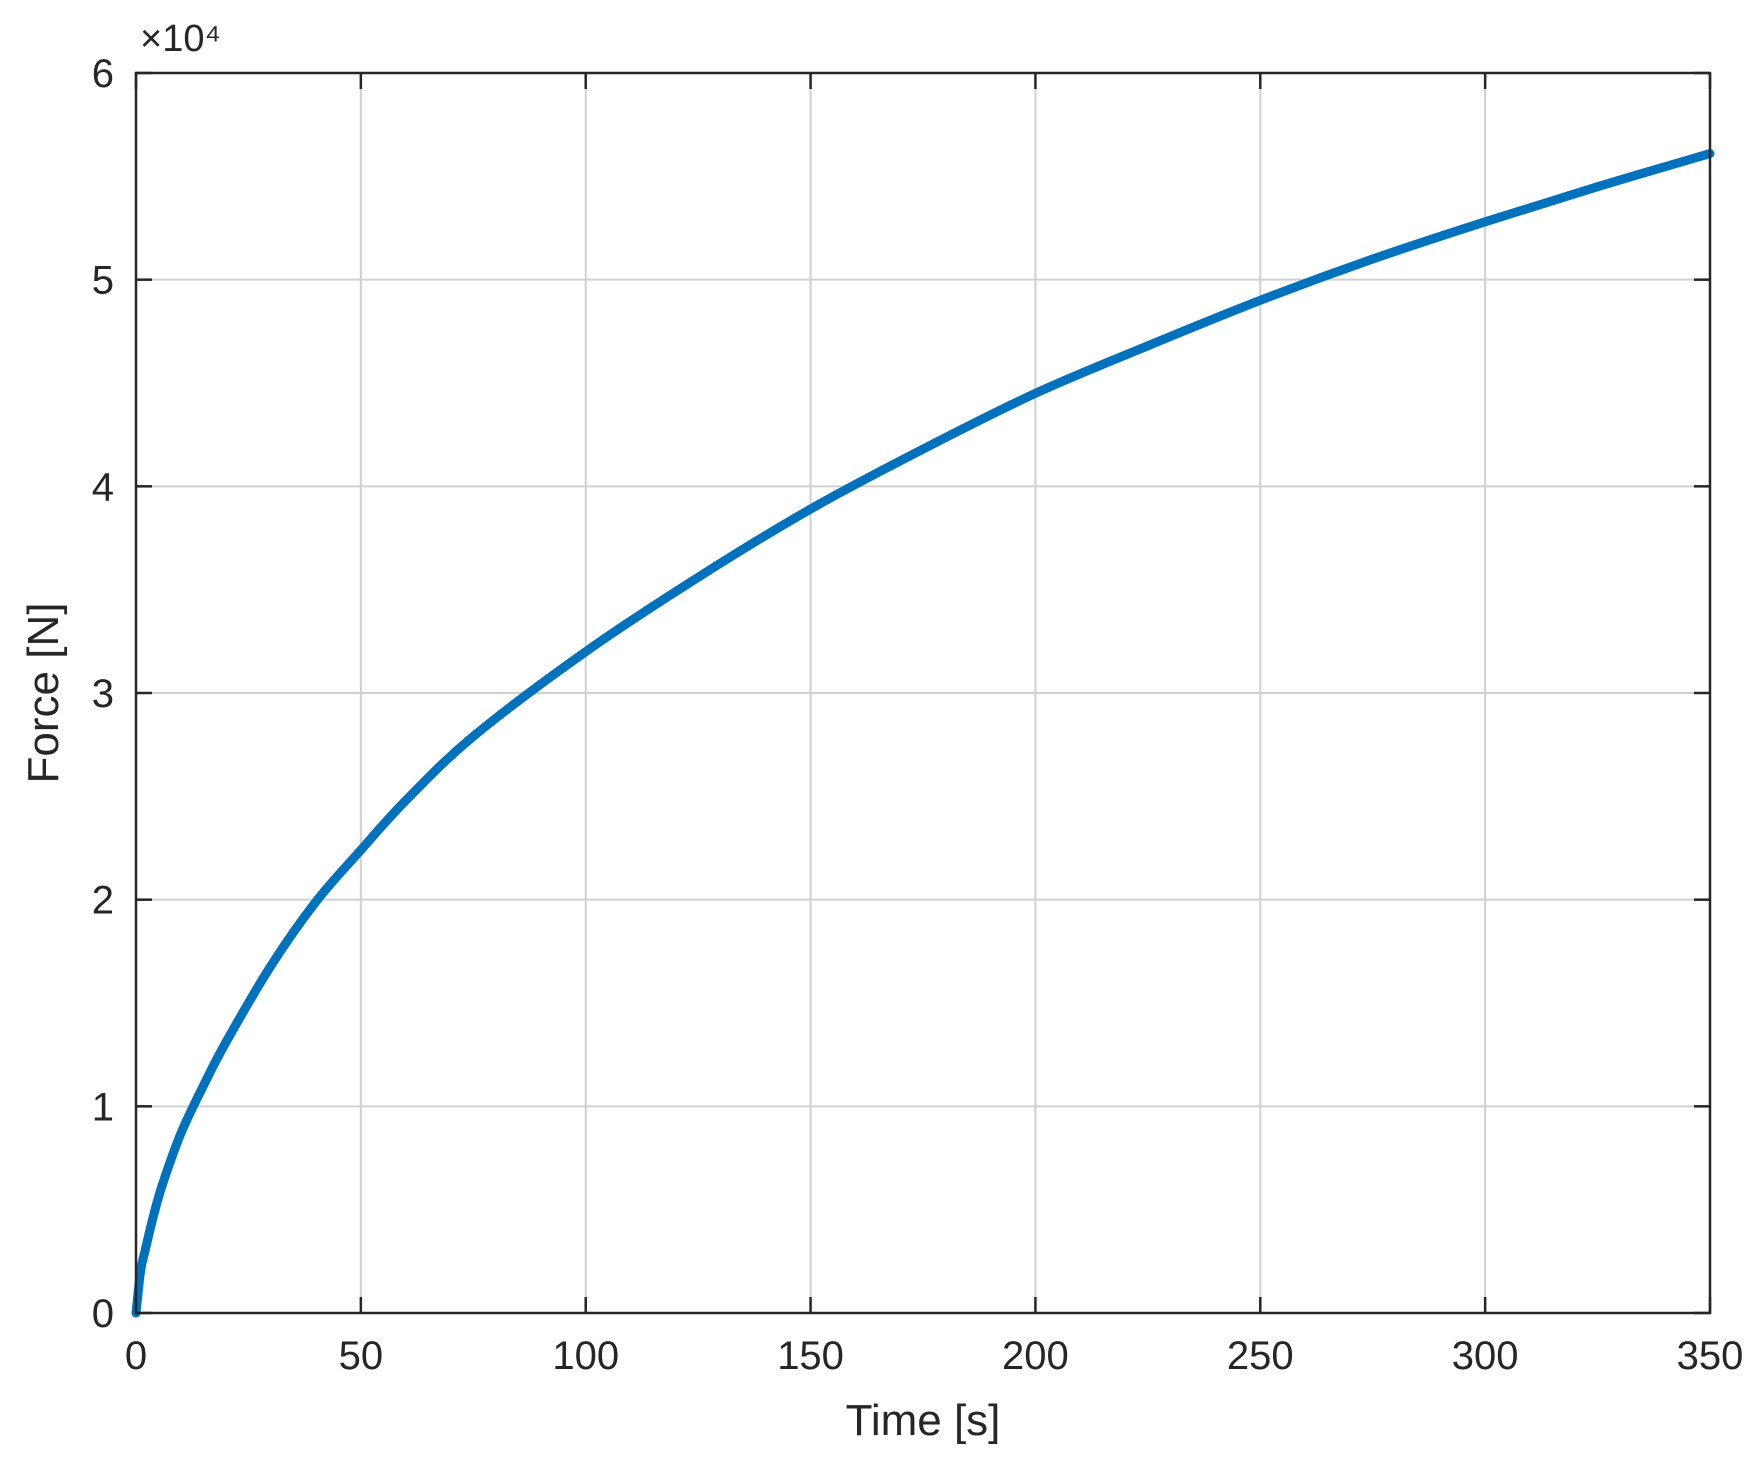 The height and width of the screenshot is (1479, 1758). What do you see at coordinates (103, 694) in the screenshot?
I see `y-tick-label: 3` at bounding box center [103, 694].